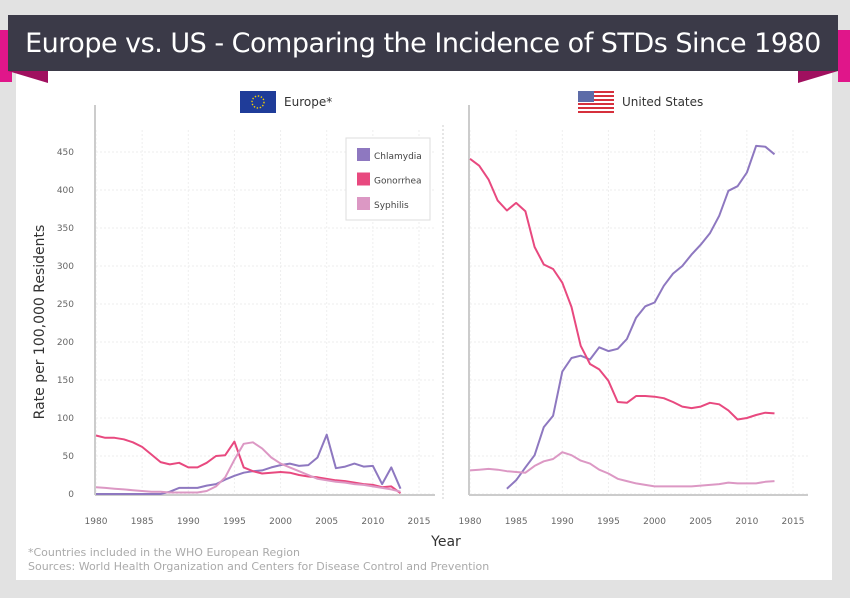  What do you see at coordinates (69, 457) in the screenshot?
I see `y-tick-label: 50` at bounding box center [69, 457].